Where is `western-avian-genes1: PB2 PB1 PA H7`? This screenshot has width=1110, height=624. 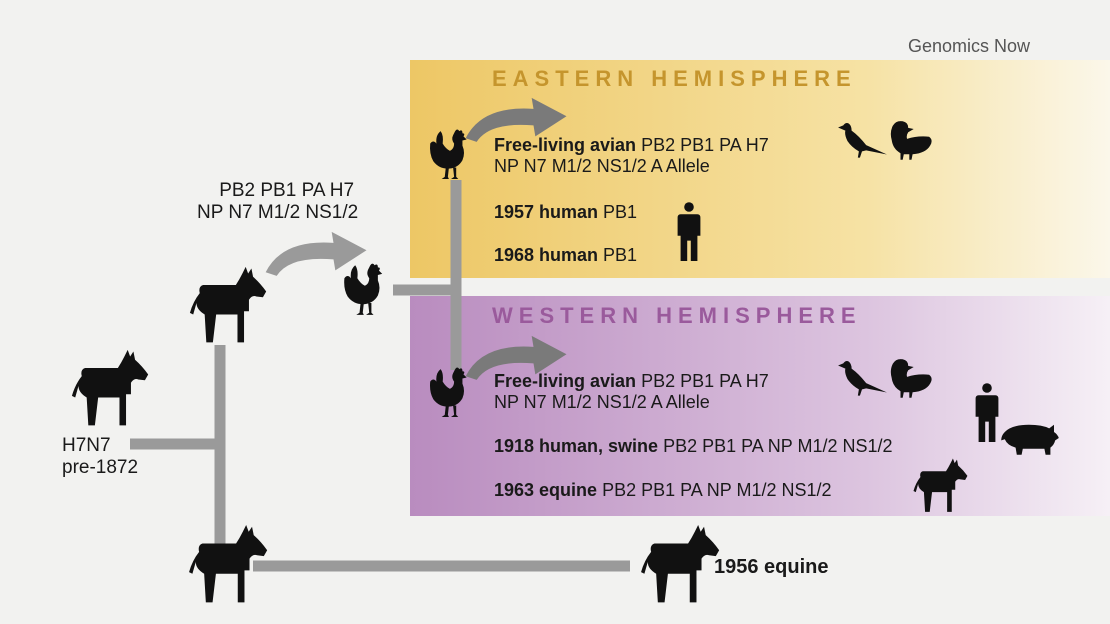
western-avian-genes1: PB2 PB1 PA H7 is located at coordinates (702, 381).